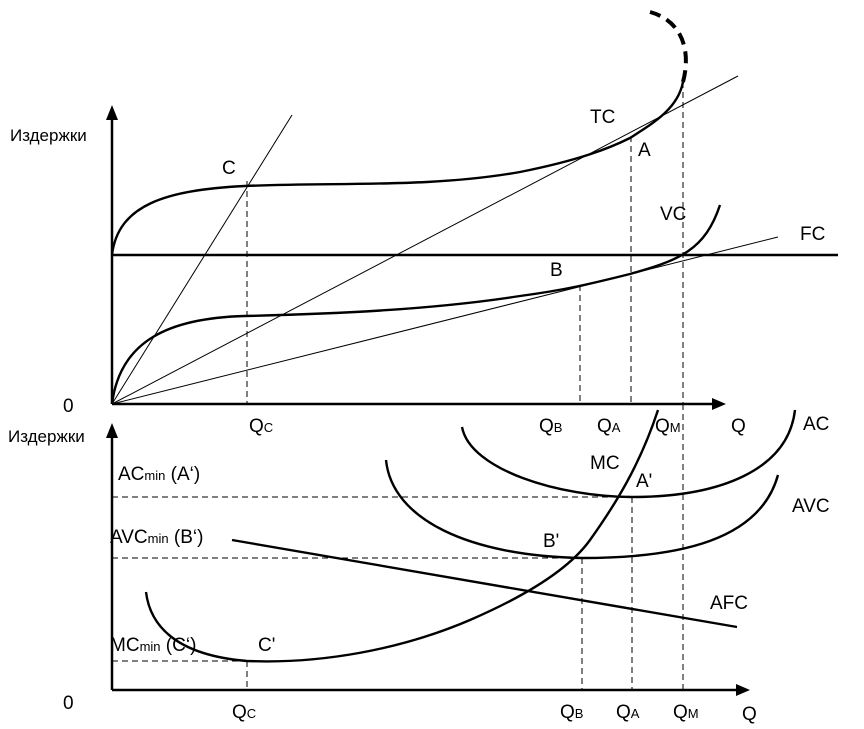 This screenshot has height=729, width=864. What do you see at coordinates (48, 135) in the screenshot?
I see `top-y-axis-label: Издержки` at bounding box center [48, 135].